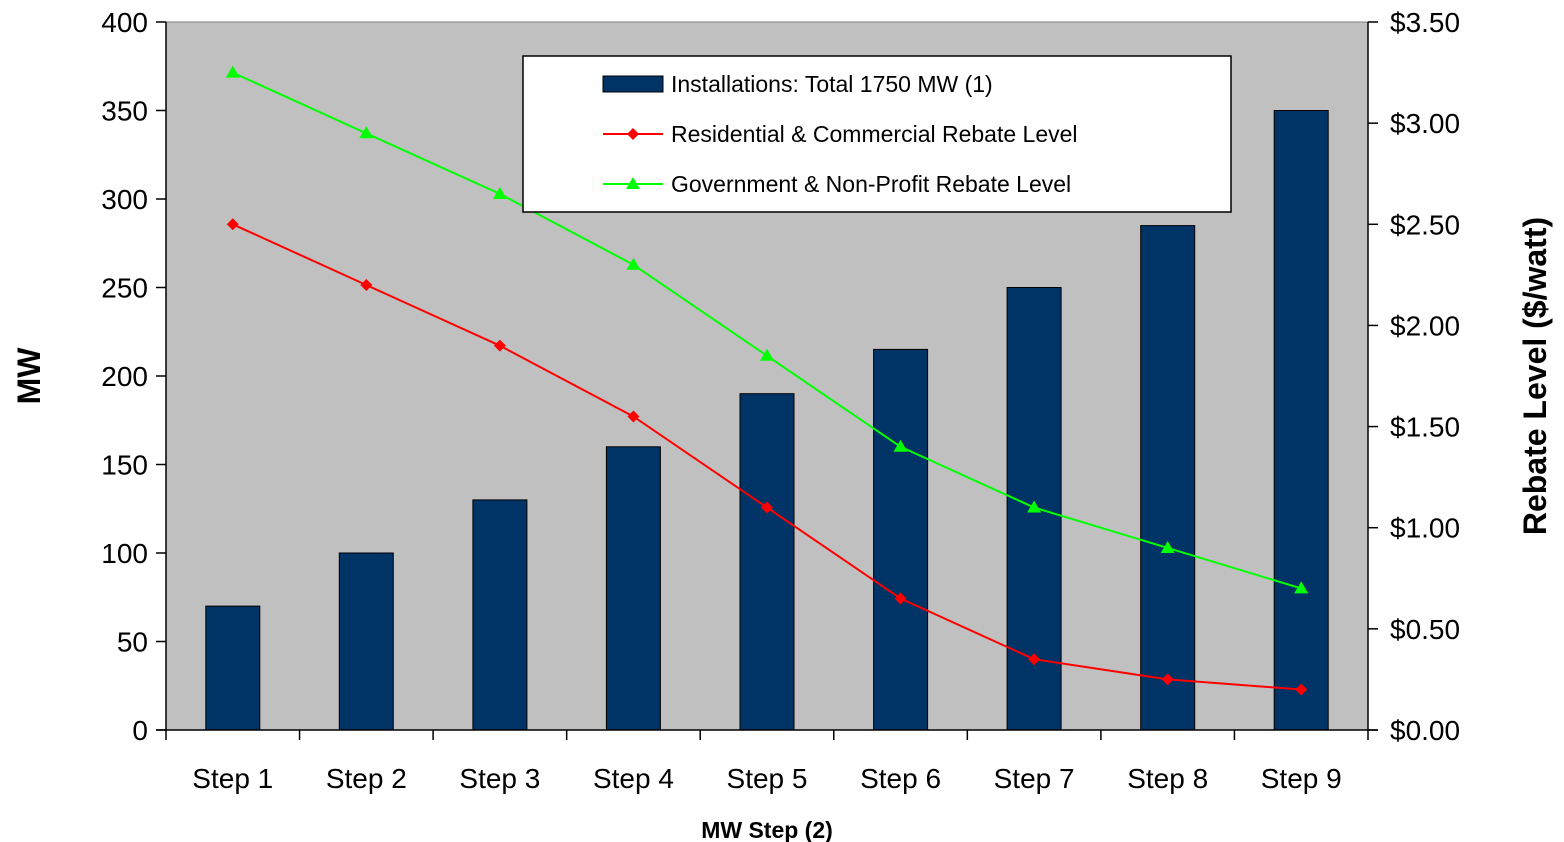 This screenshot has height=842, width=1564. Describe the element at coordinates (366, 778) in the screenshot. I see `x-tick-label: Step 2` at that location.